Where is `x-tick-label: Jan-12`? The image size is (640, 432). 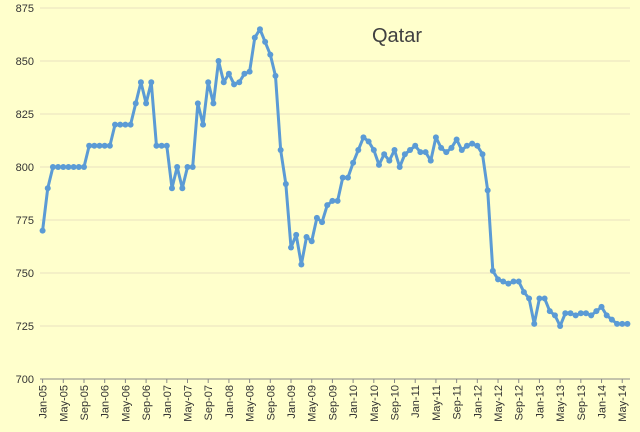
x-tick-label: Jan-12 is located at coordinates (478, 402).